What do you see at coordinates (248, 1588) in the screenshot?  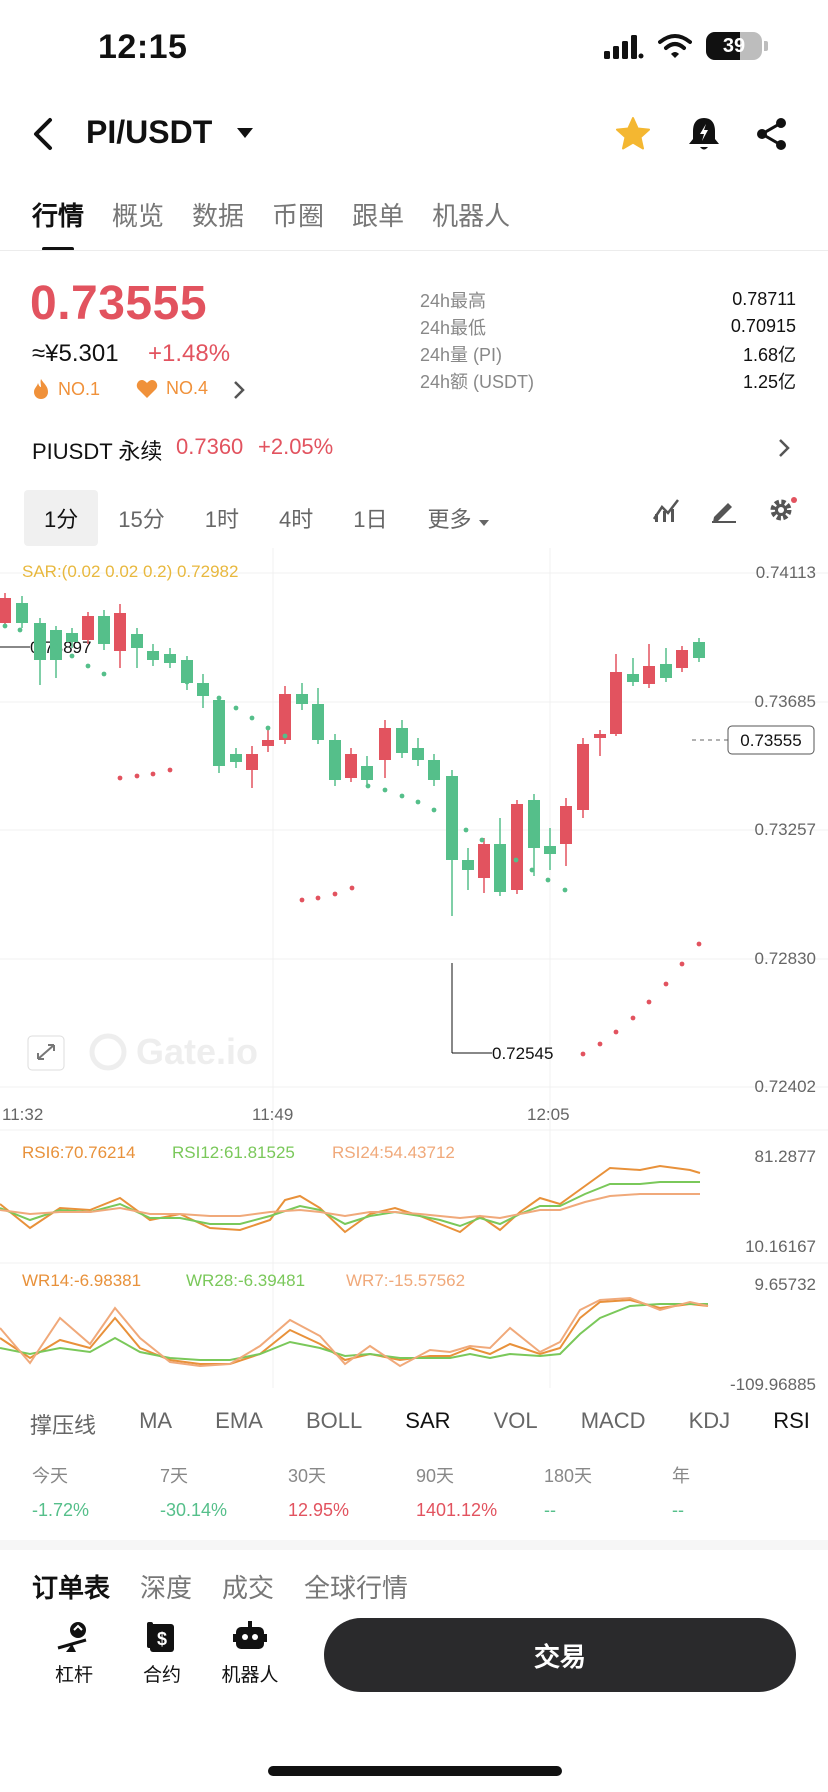 I see `tab-trades: 成交` at bounding box center [248, 1588].